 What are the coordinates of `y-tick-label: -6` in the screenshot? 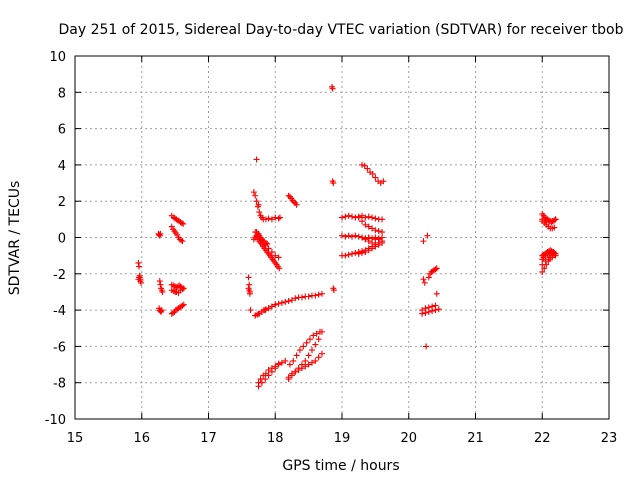 It's located at (59, 347).